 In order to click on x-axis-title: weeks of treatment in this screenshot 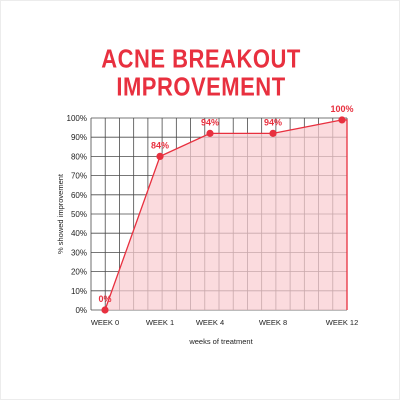, I will do `click(220, 341)`.